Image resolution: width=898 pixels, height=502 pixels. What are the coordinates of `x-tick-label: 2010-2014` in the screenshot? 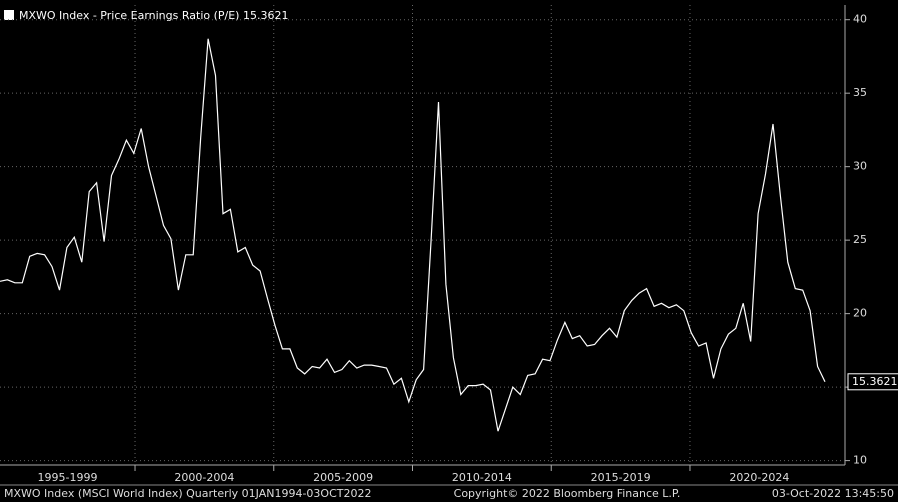 It's located at (482, 477).